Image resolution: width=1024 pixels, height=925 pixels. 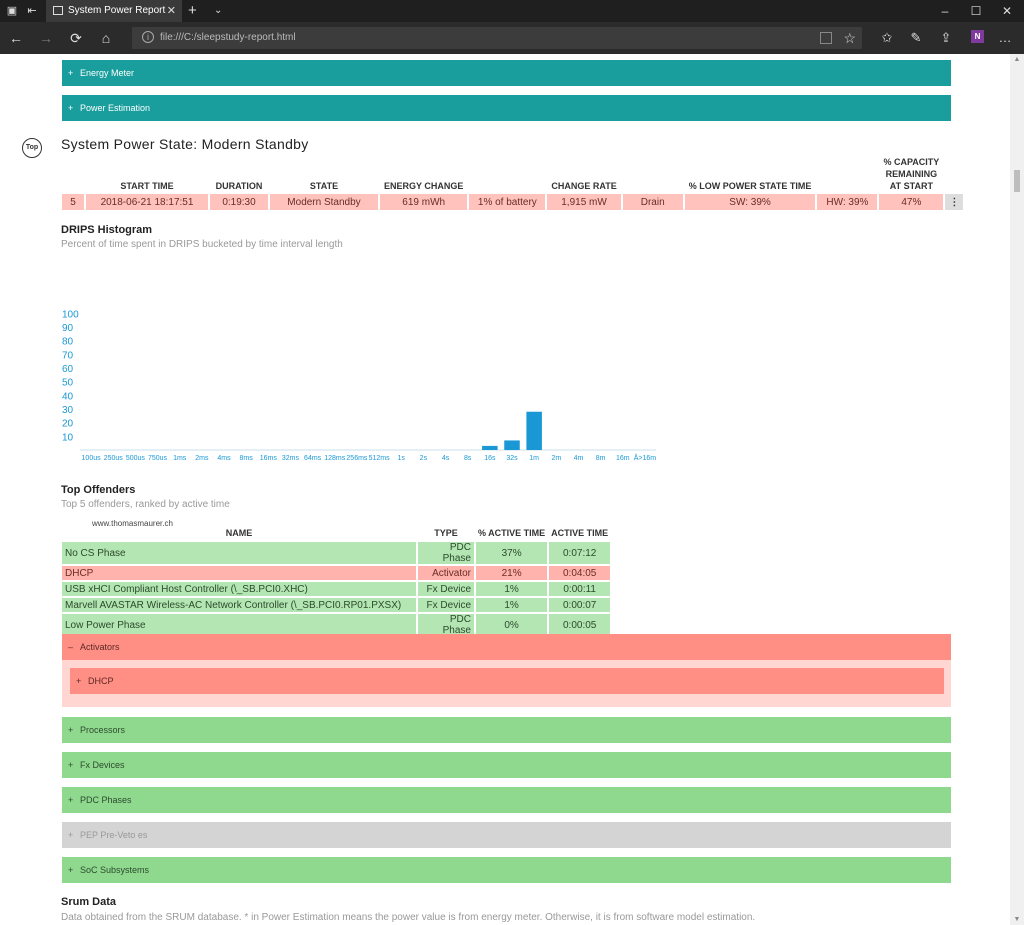 What do you see at coordinates (269, 458) in the screenshot?
I see `x-tick-label: 16ms` at bounding box center [269, 458].